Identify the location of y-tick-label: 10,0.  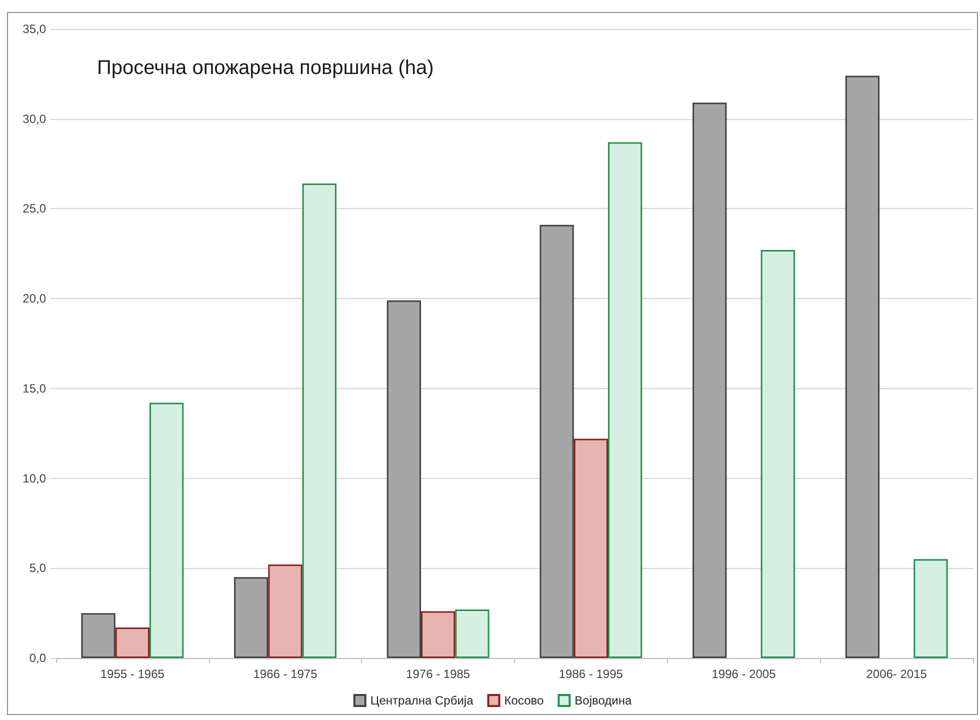
(34, 478).